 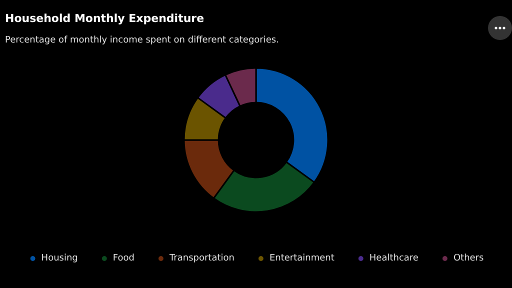 What do you see at coordinates (59, 259) in the screenshot?
I see `legend-label: Housing` at bounding box center [59, 259].